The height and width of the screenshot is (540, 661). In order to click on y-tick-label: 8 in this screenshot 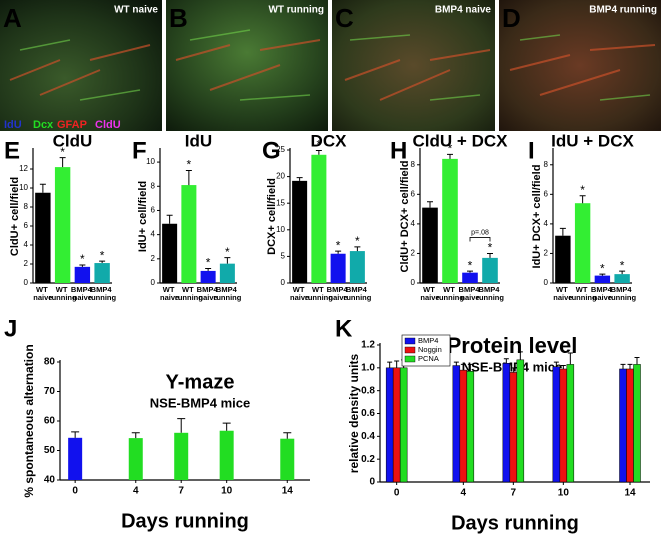, I will do `click(413, 164)`.